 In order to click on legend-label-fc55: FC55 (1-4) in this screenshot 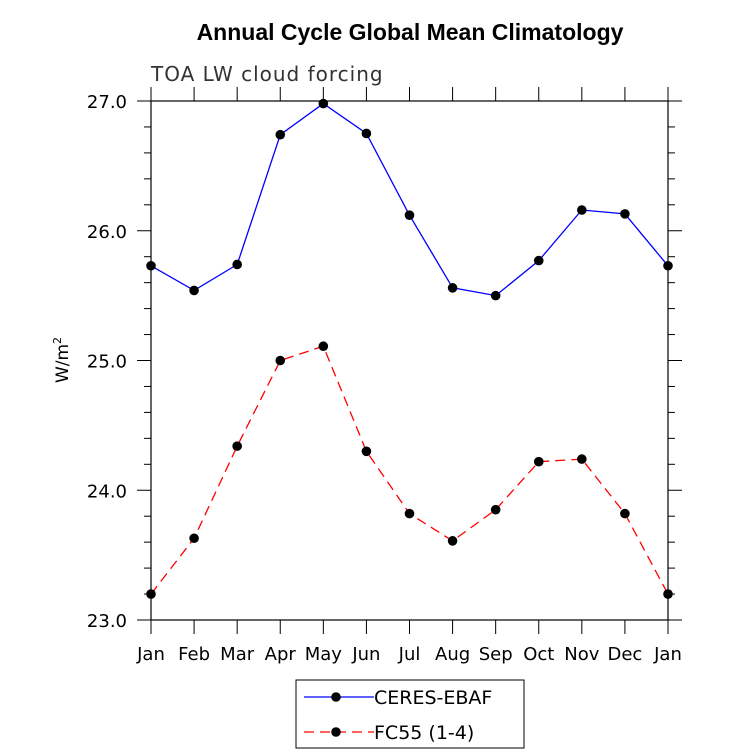, I will do `click(424, 733)`.